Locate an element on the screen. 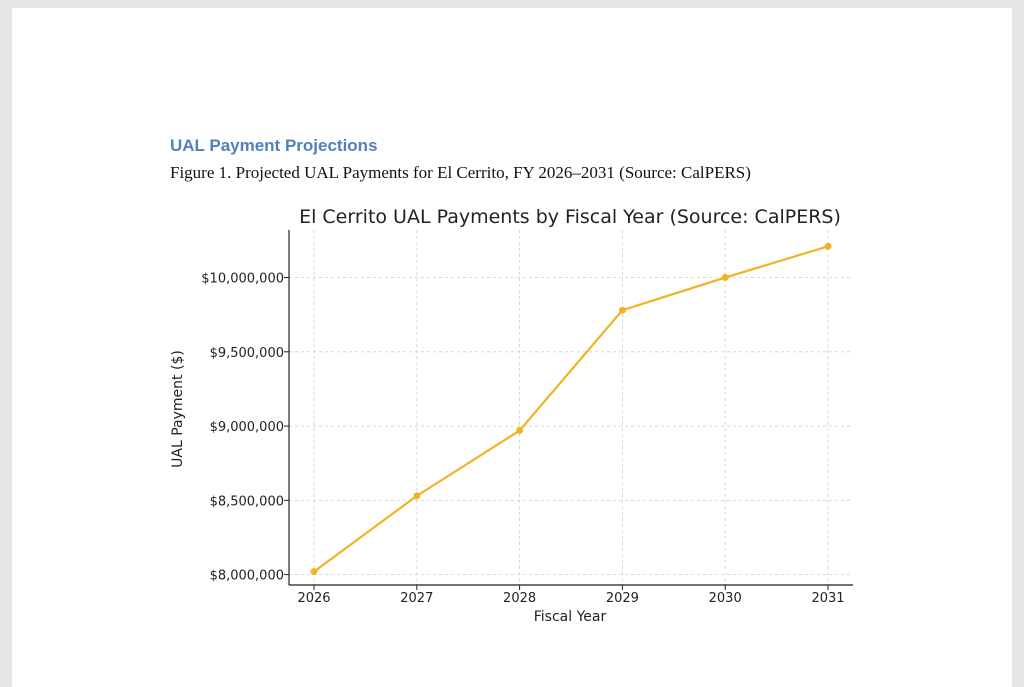 This screenshot has height=687, width=1024. y-axis-label: UAL Payment ($) is located at coordinates (178, 409).